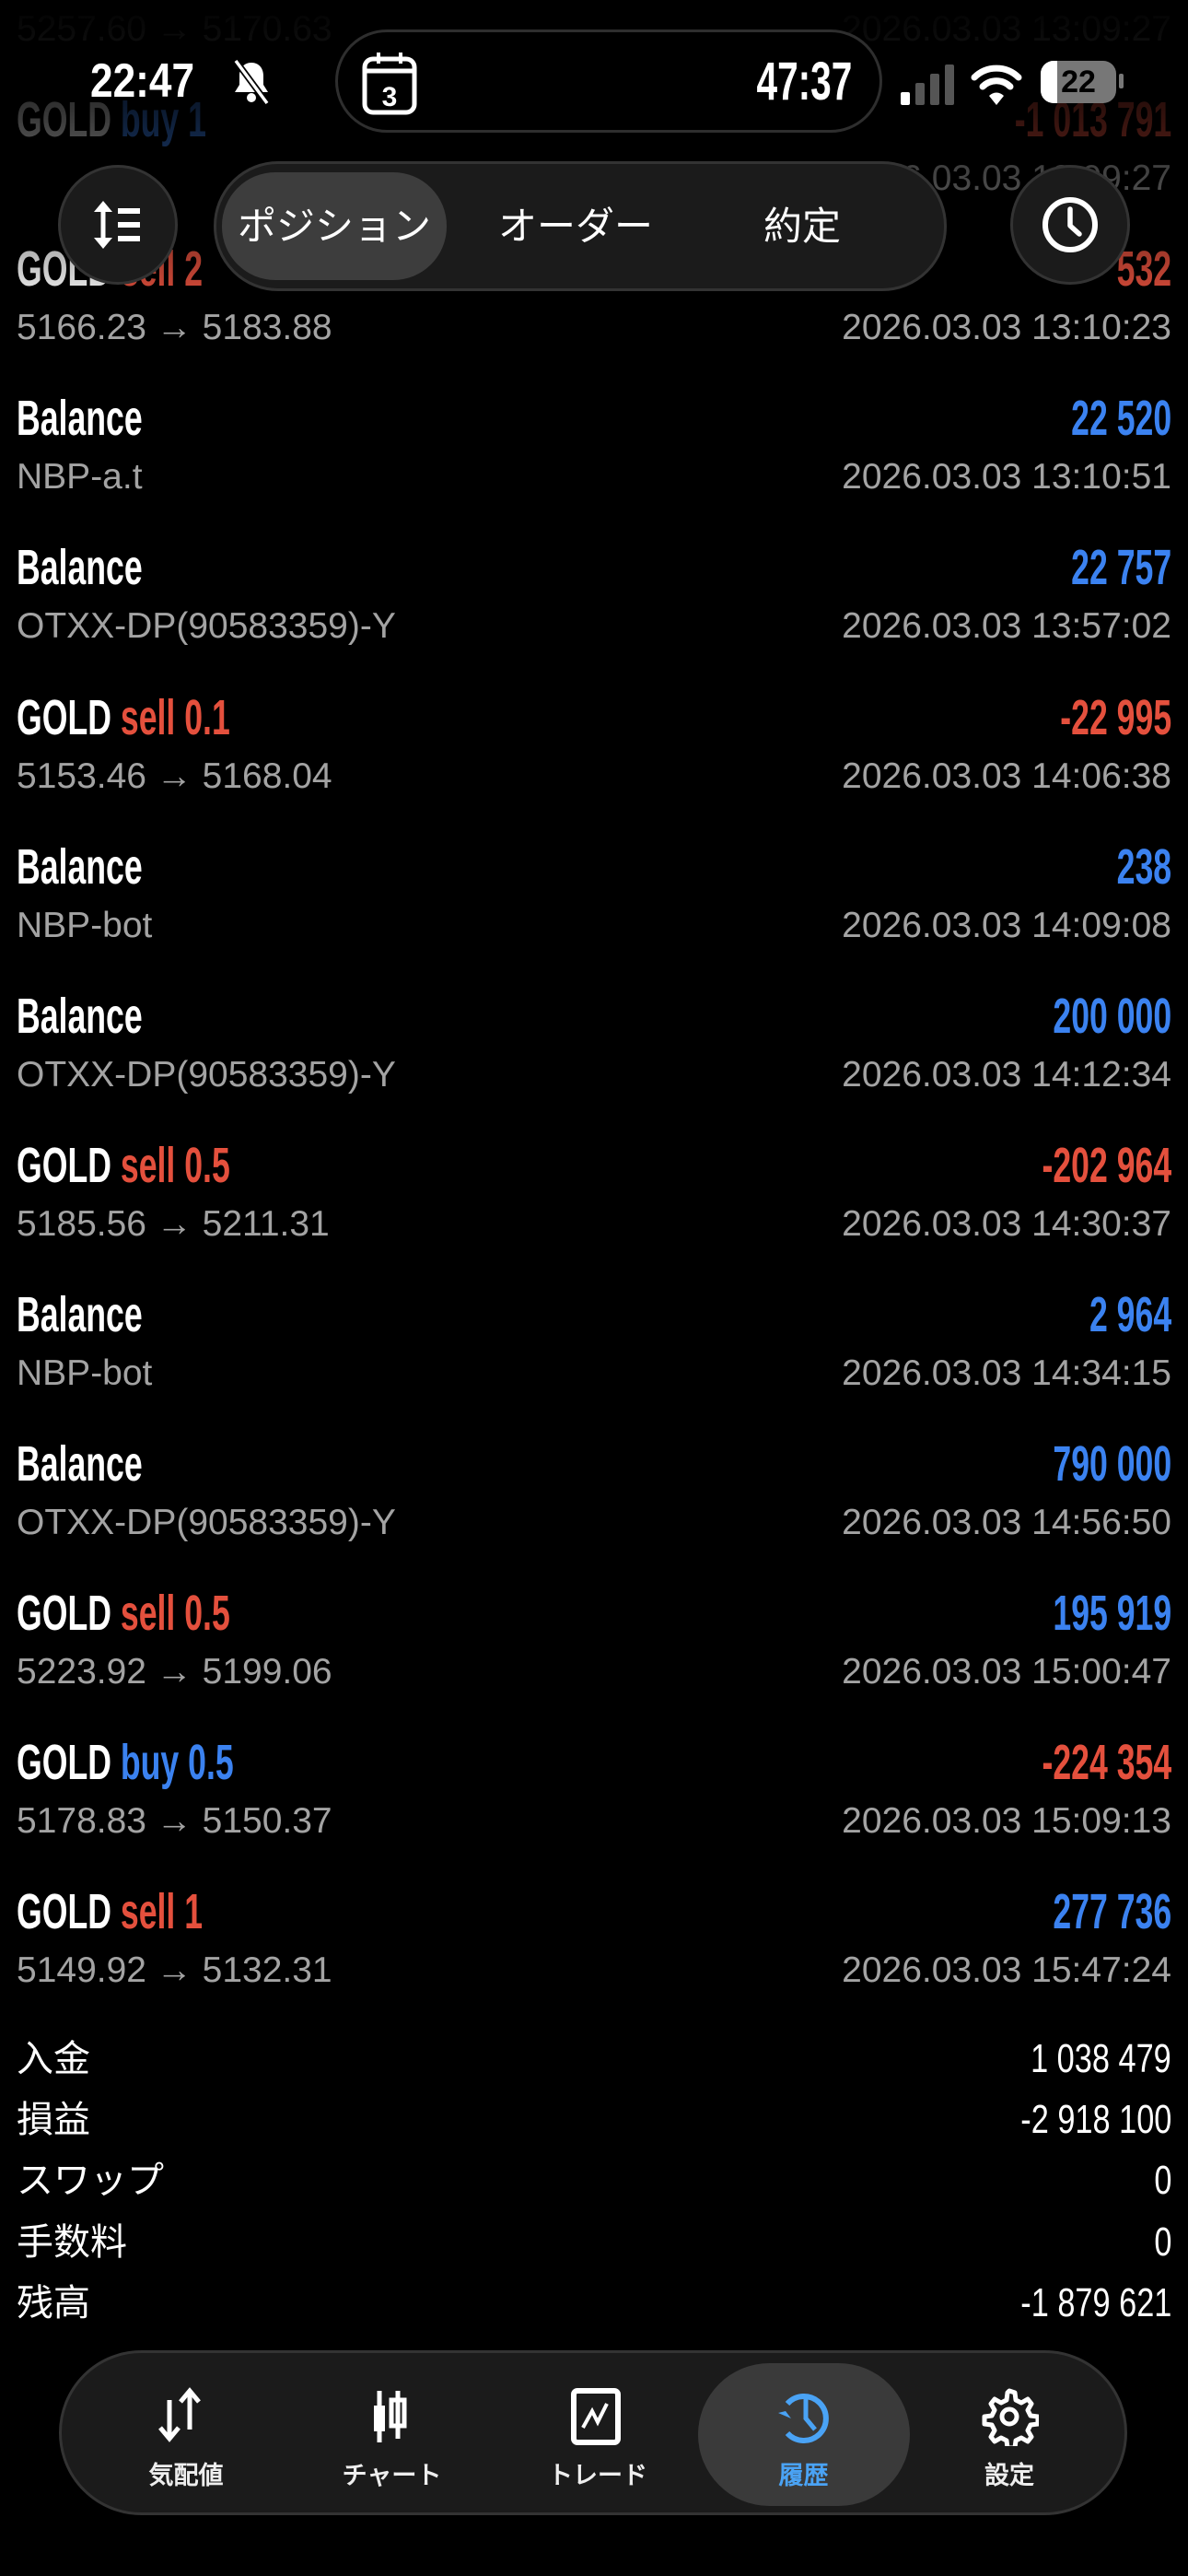  What do you see at coordinates (804, 81) in the screenshot?
I see `live-activity-timer: 47:37` at bounding box center [804, 81].